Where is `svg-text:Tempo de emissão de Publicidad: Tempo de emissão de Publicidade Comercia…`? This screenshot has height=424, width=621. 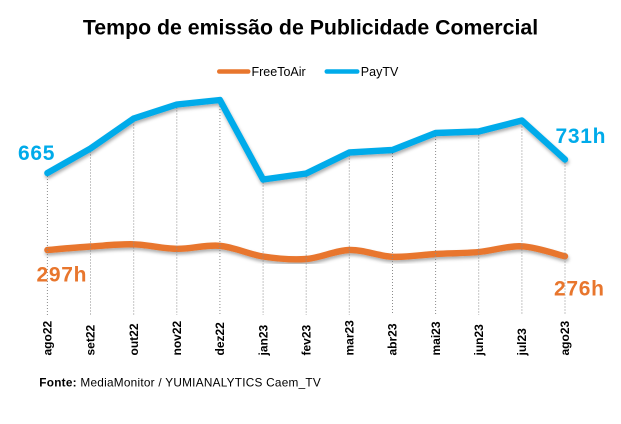
svg-text:Tempo de emissão de Publicidad: Tempo de emissão de Publicidade Comercia… is located at coordinates (310, 28).